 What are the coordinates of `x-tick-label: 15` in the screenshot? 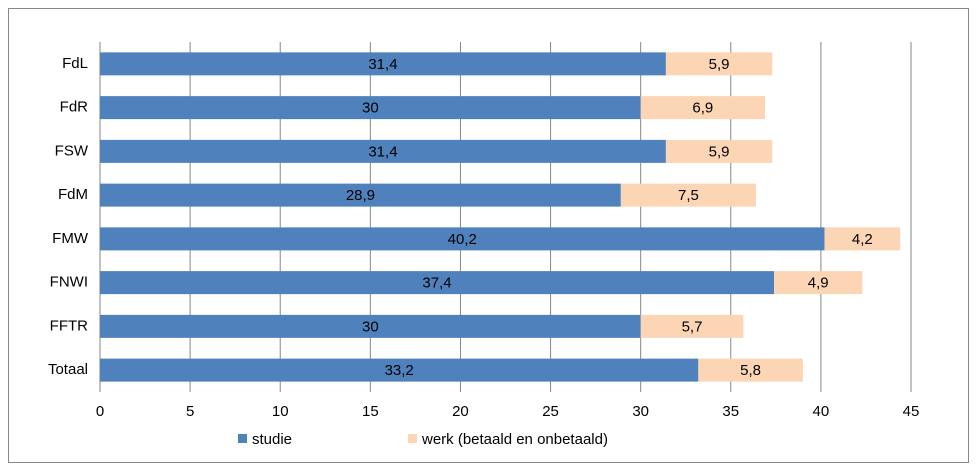 It's located at (370, 411).